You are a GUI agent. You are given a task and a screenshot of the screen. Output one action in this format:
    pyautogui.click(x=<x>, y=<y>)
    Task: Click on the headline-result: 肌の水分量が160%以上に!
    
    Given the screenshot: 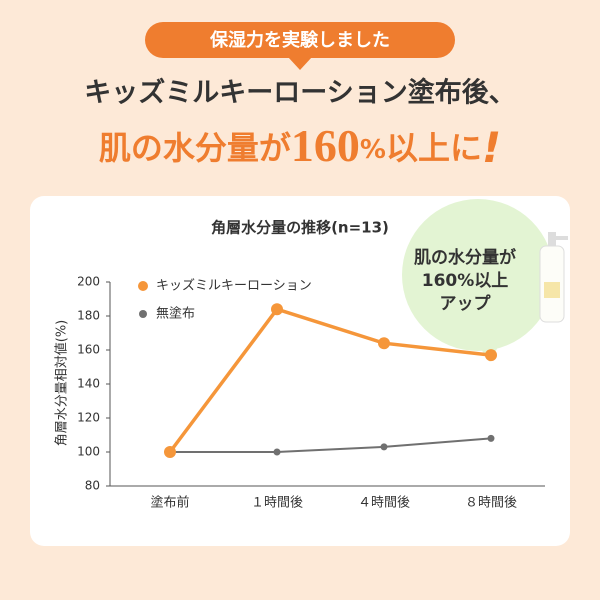 What is the action you would take?
    pyautogui.click(x=300, y=146)
    